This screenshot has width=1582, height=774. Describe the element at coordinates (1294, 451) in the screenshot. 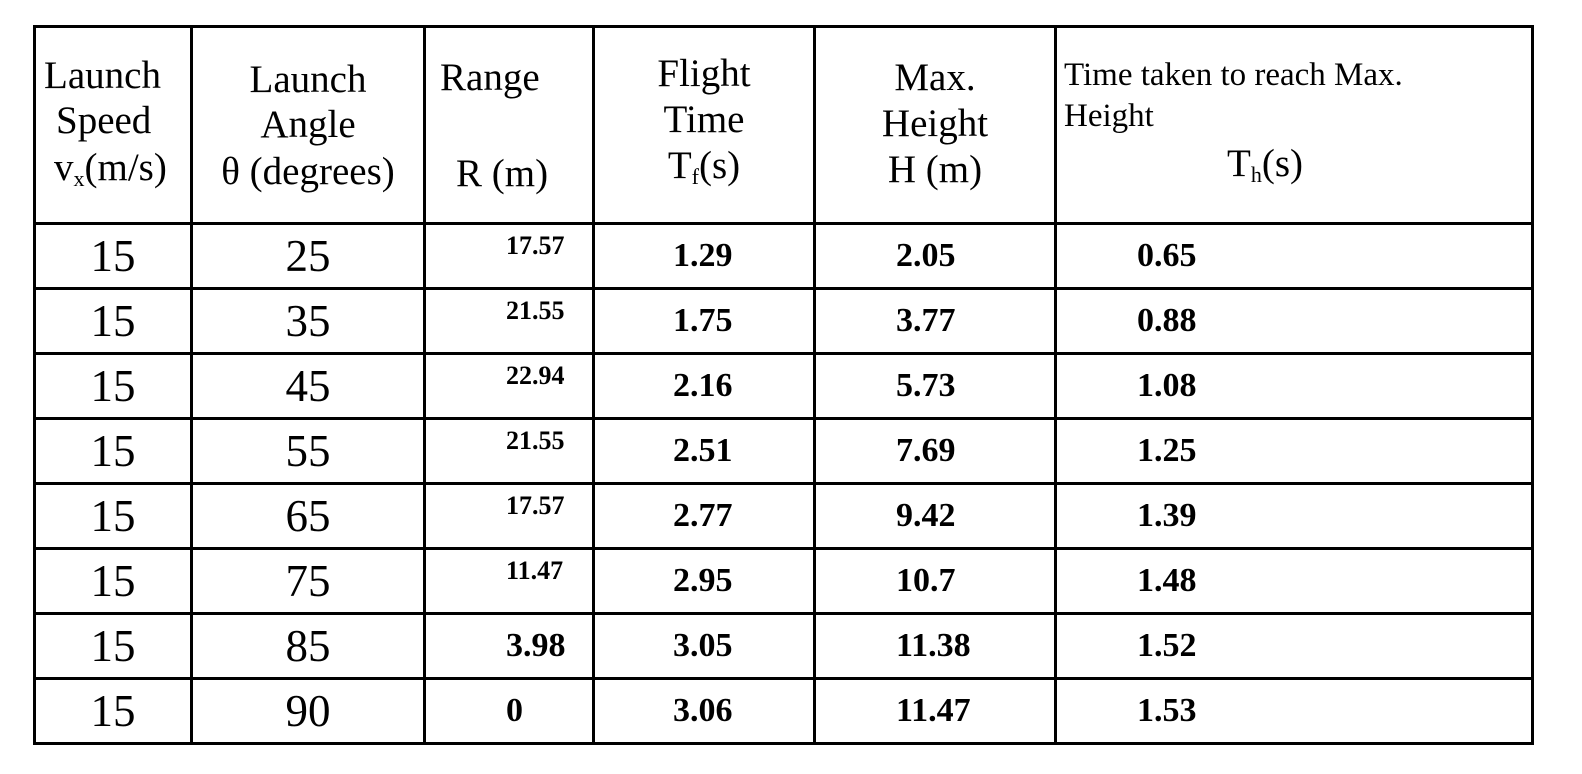

I see `cell-time-to-max-height: 1.25` at that location.